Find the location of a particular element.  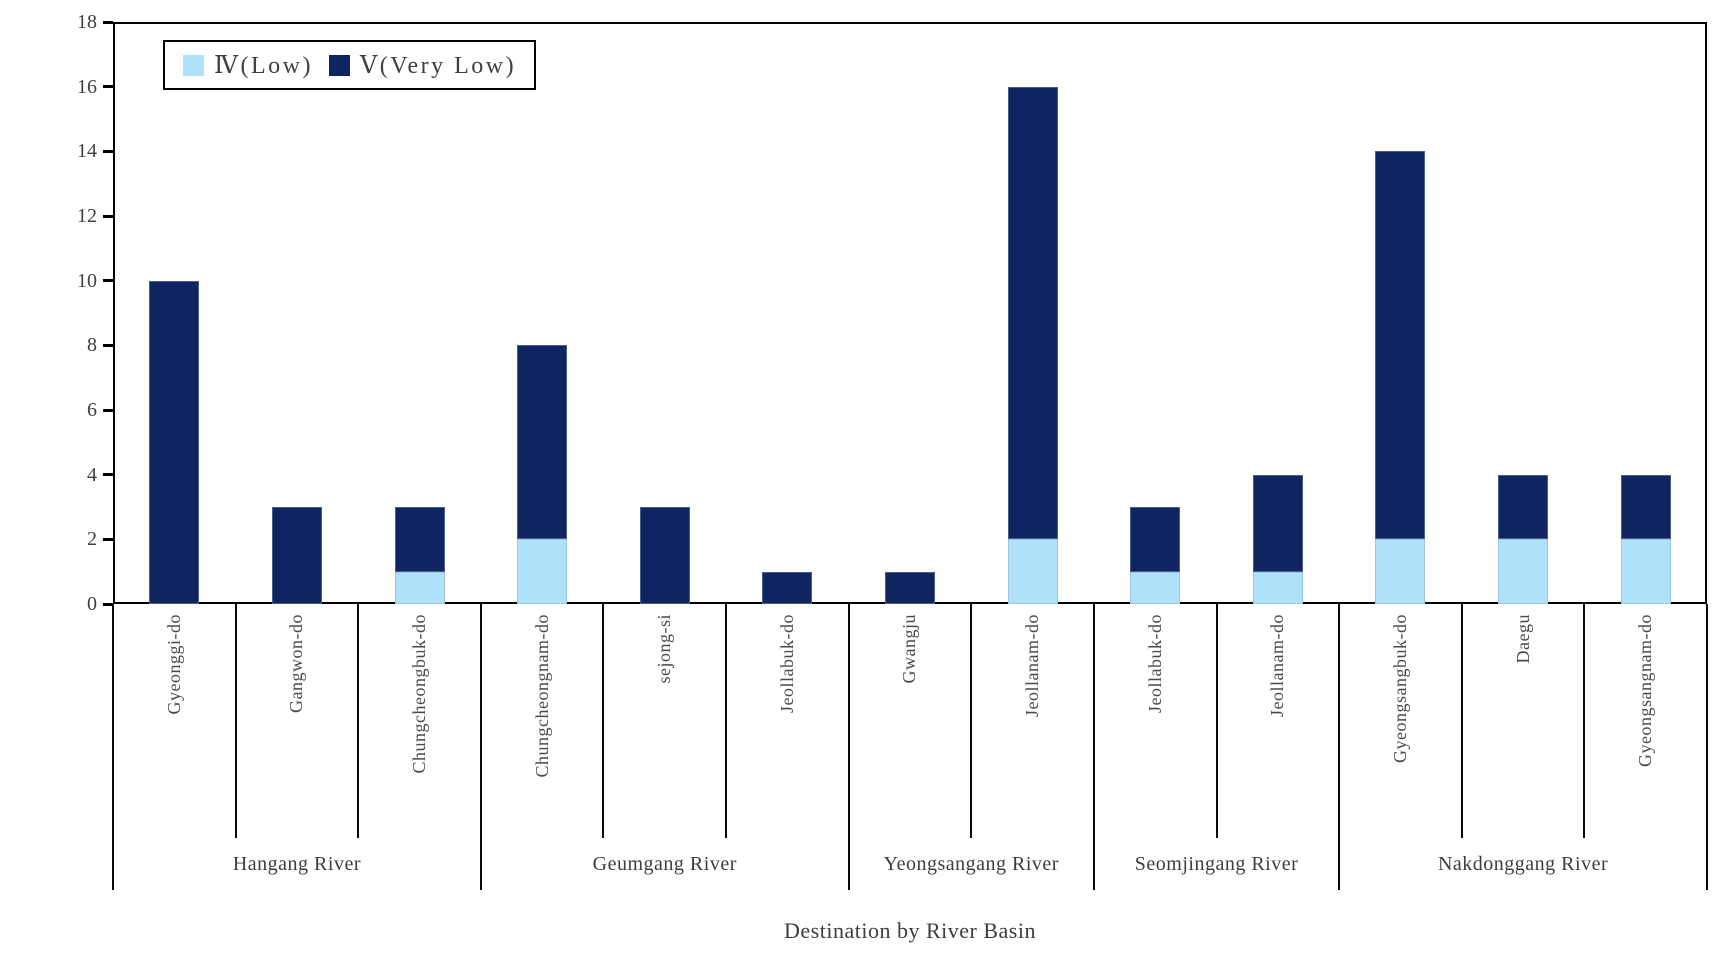

y-tick-label: 12 is located at coordinates (87, 216).